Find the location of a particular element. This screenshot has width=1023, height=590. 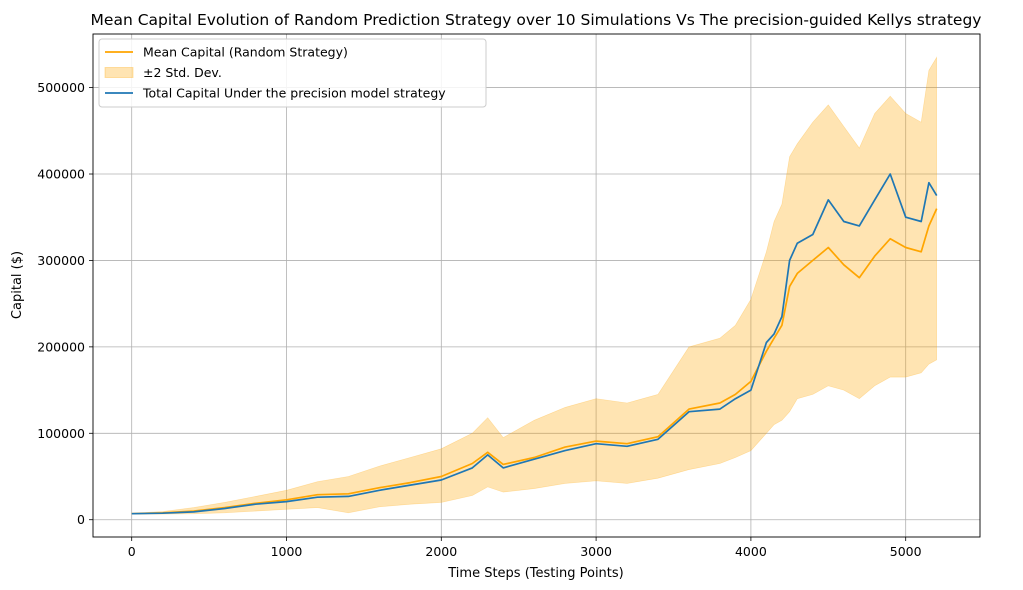

y-tick-label: 500000 is located at coordinates (61, 87).